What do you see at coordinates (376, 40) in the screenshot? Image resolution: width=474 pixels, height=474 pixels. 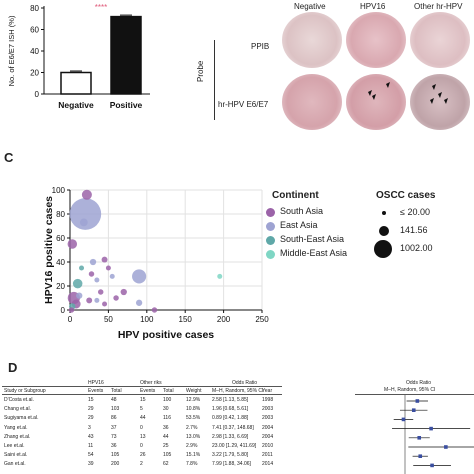 I see `tissue-image-ppib-hpv16` at bounding box center [376, 40].